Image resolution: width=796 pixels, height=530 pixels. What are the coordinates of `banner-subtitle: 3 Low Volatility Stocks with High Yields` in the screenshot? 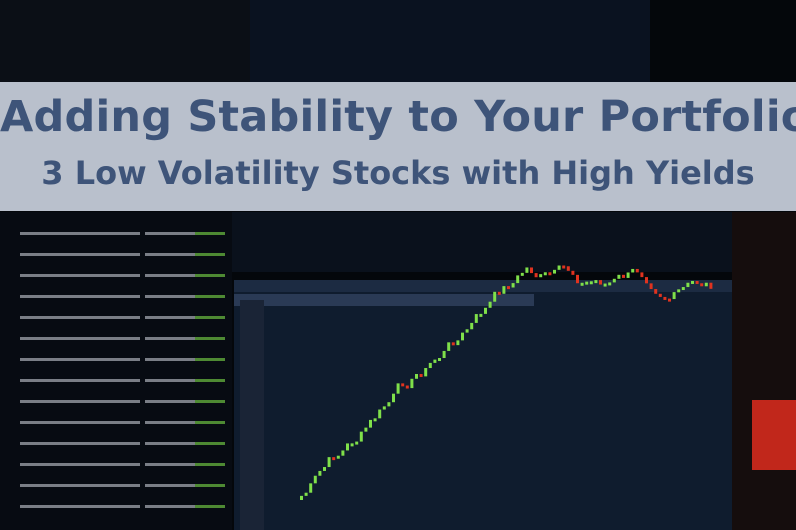 It's located at (398, 173).